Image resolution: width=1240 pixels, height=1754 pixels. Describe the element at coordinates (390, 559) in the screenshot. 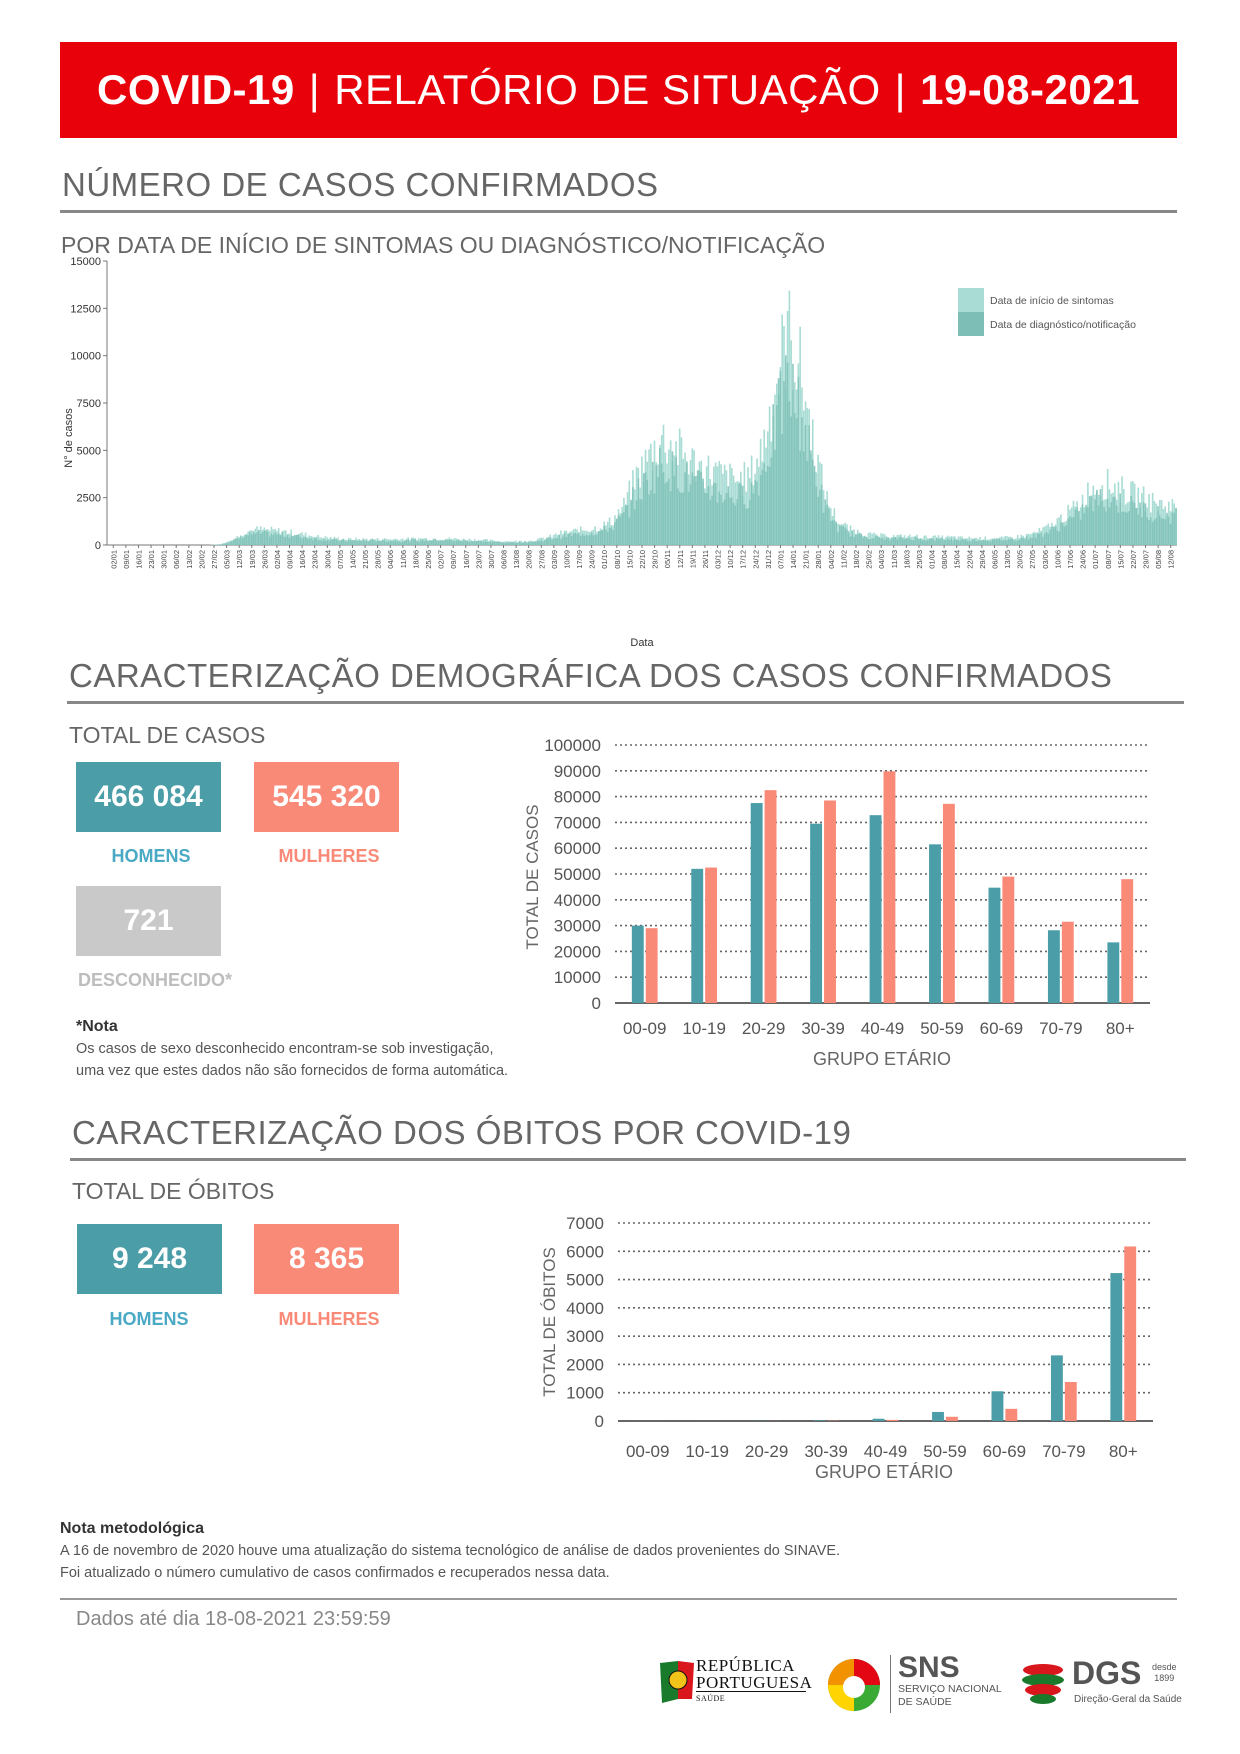

I see `daily-x-tick-label: 04/06` at that location.